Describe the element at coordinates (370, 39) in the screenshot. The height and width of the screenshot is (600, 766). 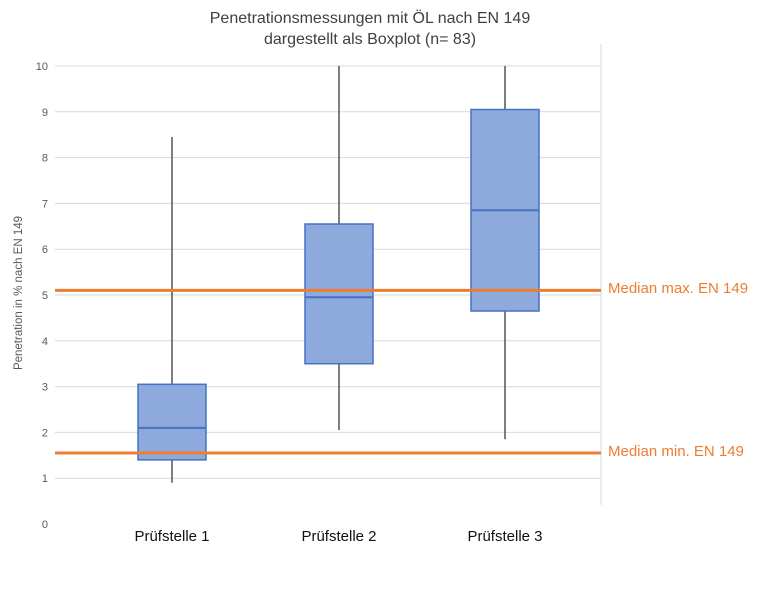
I see `chart-title-line2: dargestellt als Boxplot (n= 83)` at that location.